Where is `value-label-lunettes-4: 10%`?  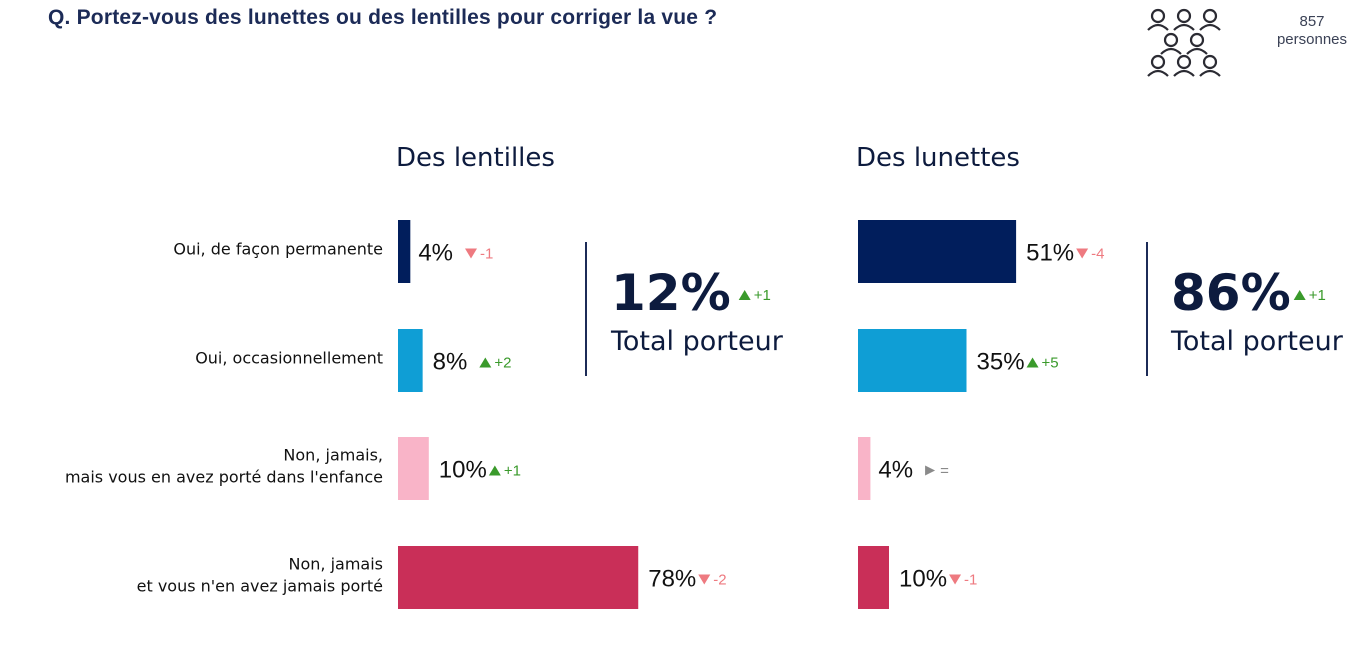
value-label-lunettes-4: 10% is located at coordinates (923, 579).